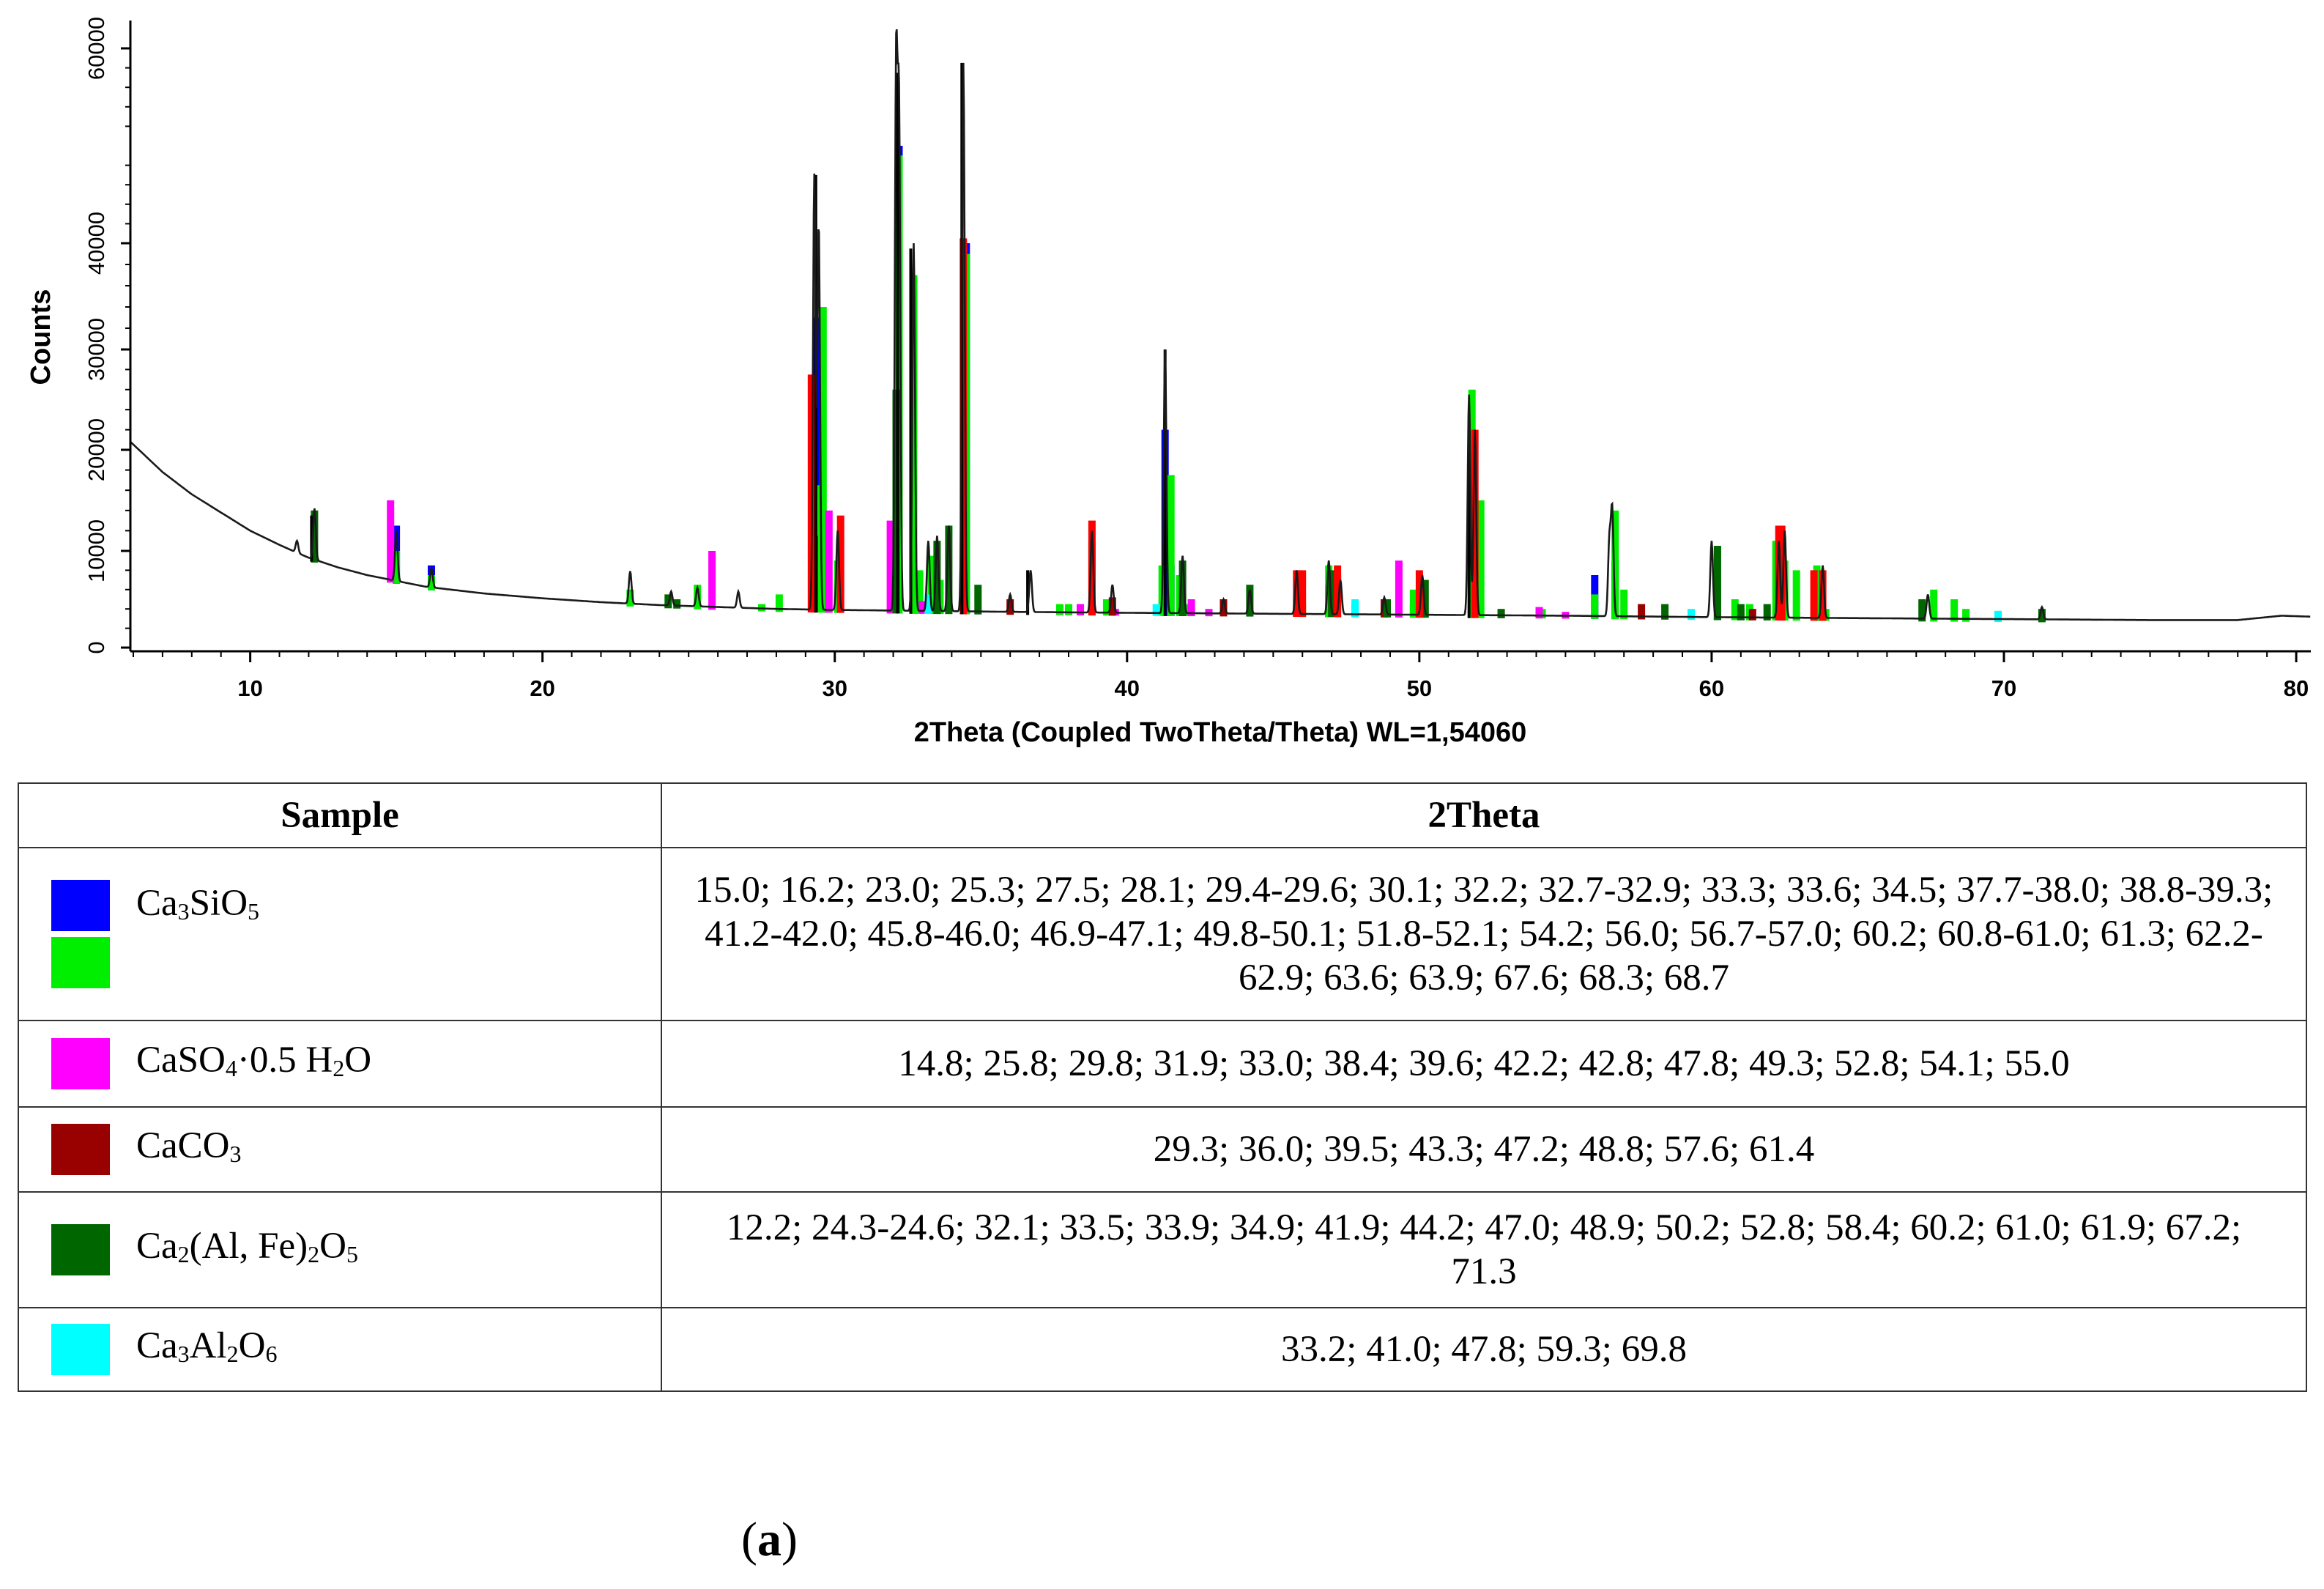 The image size is (2324, 1589). I want to click on sample-name: CaCO3, so click(189, 1146).